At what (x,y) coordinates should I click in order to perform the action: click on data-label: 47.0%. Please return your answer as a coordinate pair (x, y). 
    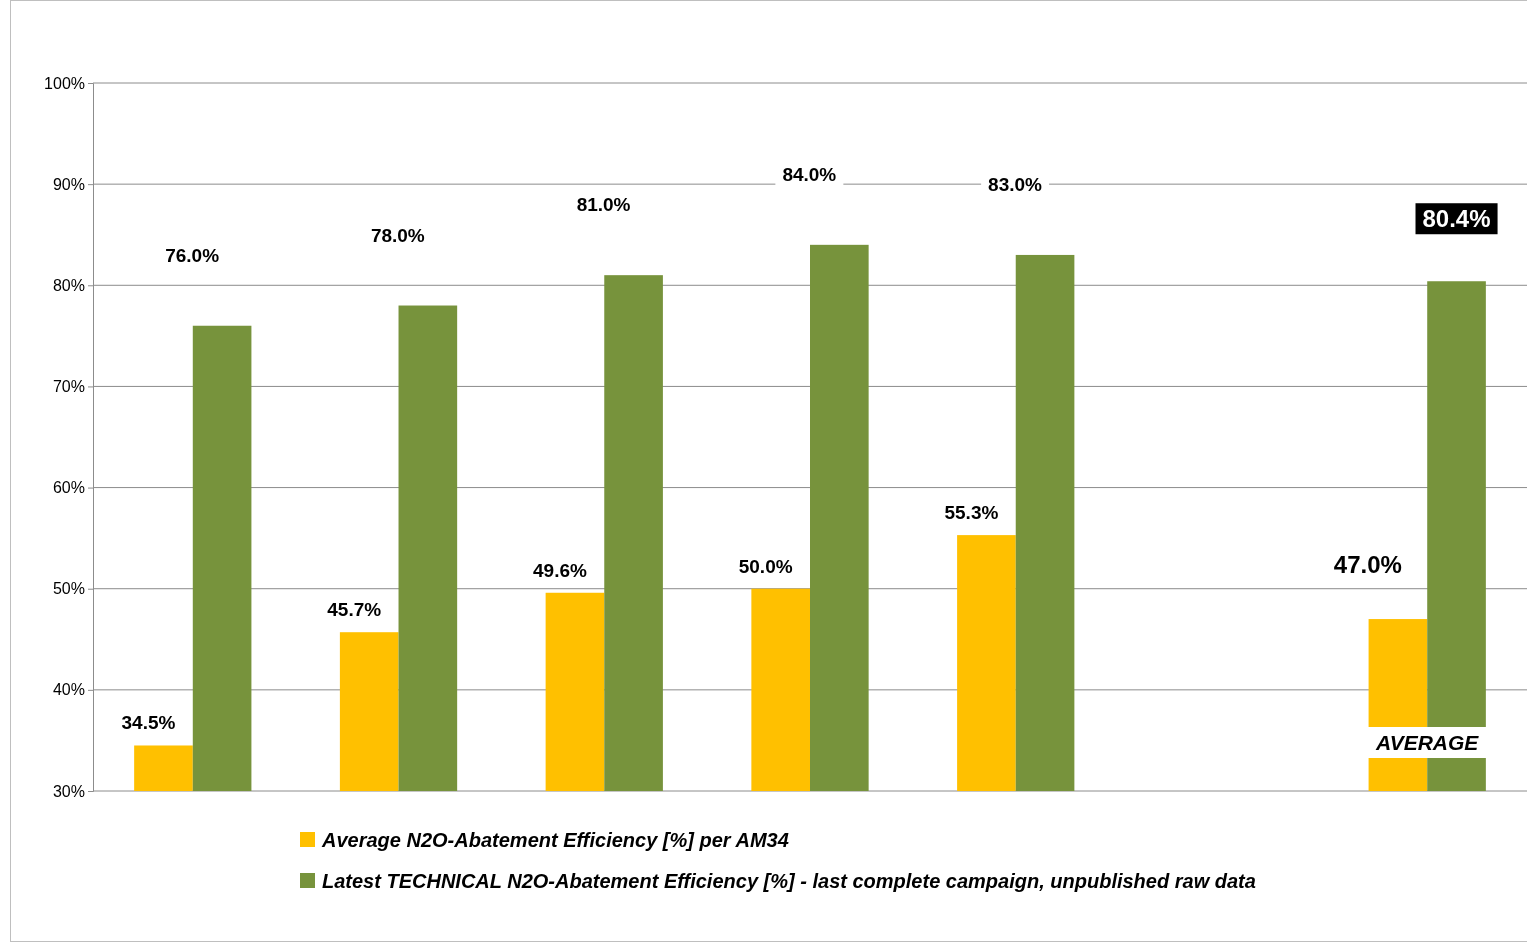
    Looking at the image, I should click on (1367, 565).